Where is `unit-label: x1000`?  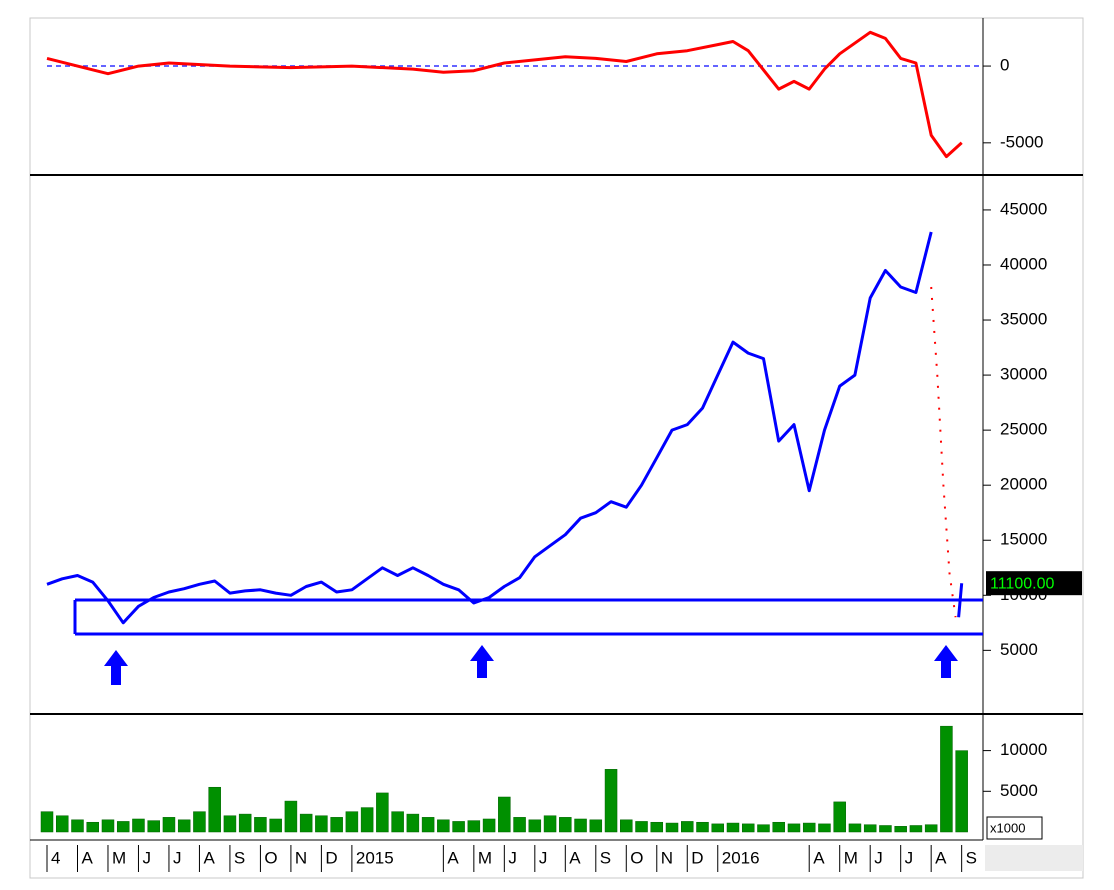
unit-label: x1000 is located at coordinates (1007, 827).